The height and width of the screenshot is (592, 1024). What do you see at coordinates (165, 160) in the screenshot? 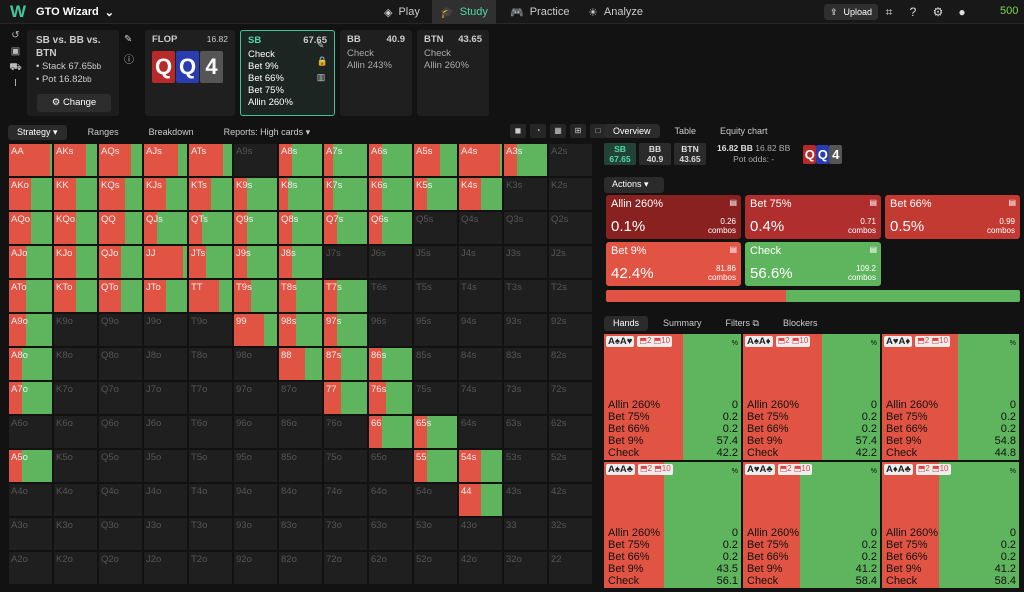
I see `hand-cell: AJs` at bounding box center [165, 160].